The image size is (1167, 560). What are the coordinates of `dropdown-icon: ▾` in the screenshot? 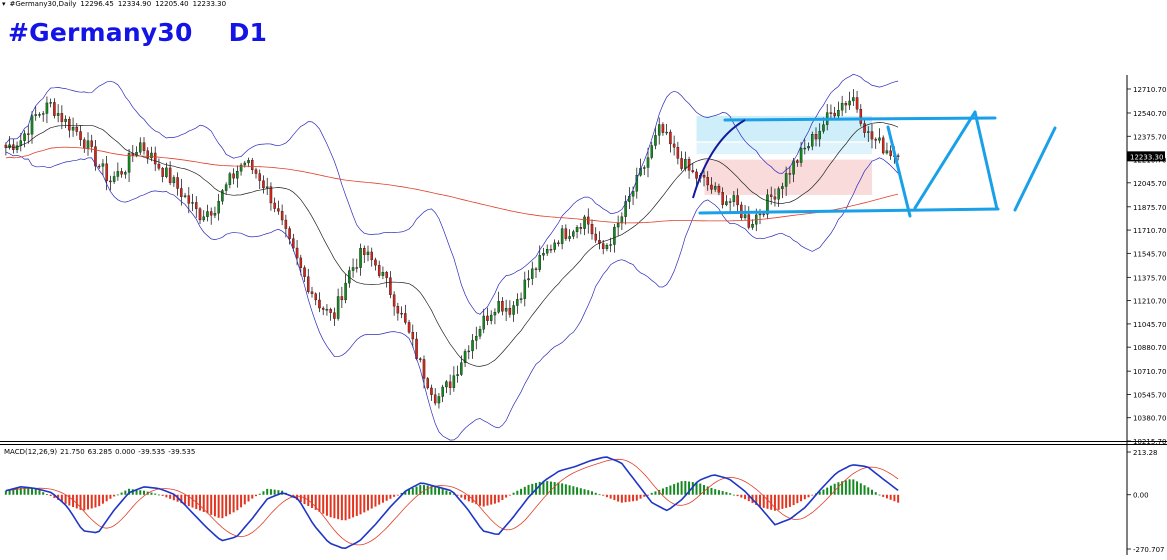 It's located at (4, 4).